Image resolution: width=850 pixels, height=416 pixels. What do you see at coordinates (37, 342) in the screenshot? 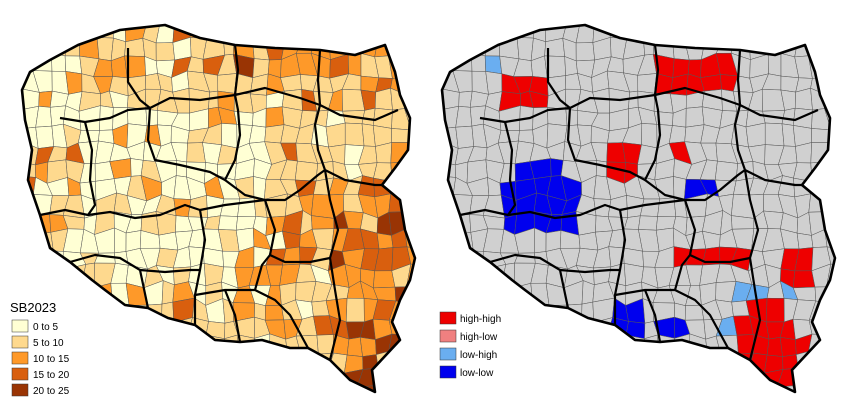
I see `left-legend-item: 5 to 10` at bounding box center [37, 342].